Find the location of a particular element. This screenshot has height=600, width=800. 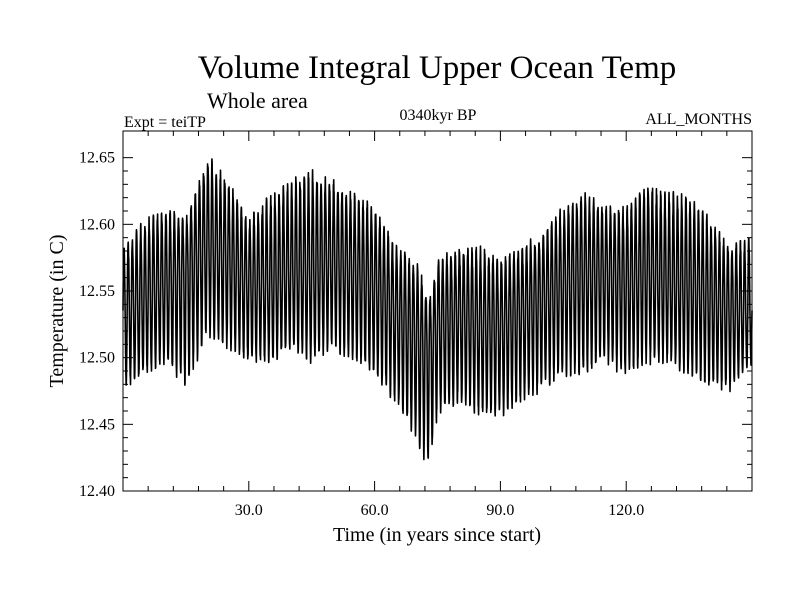

y-tick-label: 12.45 is located at coordinates (97, 424).